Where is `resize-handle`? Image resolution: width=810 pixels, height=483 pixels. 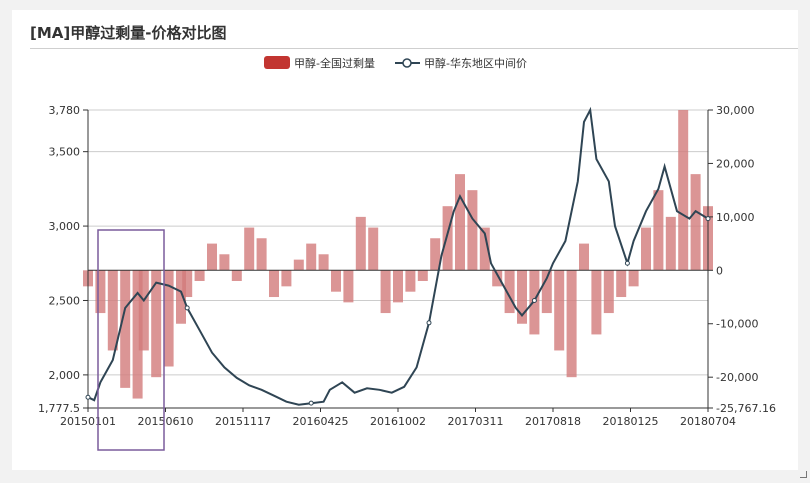 resize-handle is located at coordinates (803, 474).